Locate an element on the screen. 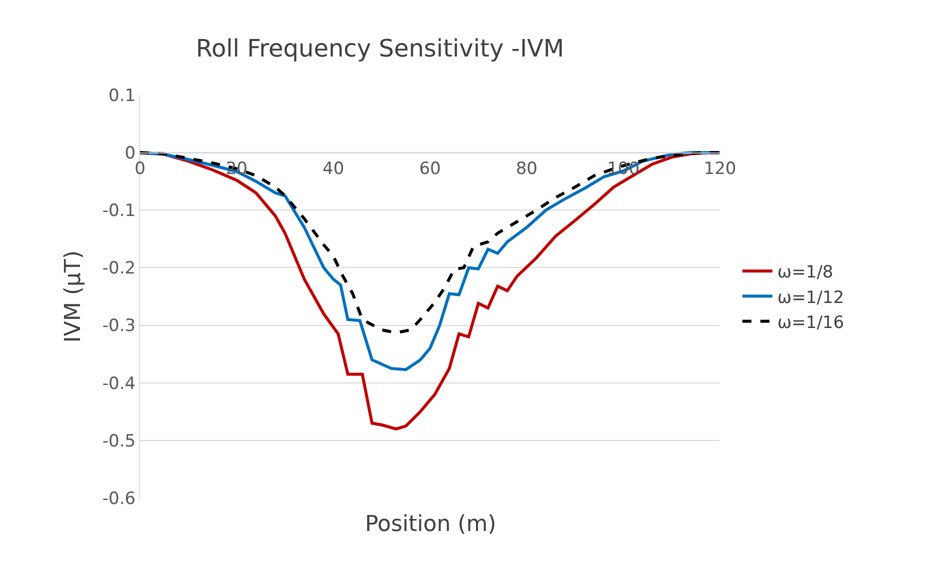 This screenshot has width=950, height=568. legend-label: ω=1/12 is located at coordinates (810, 298).